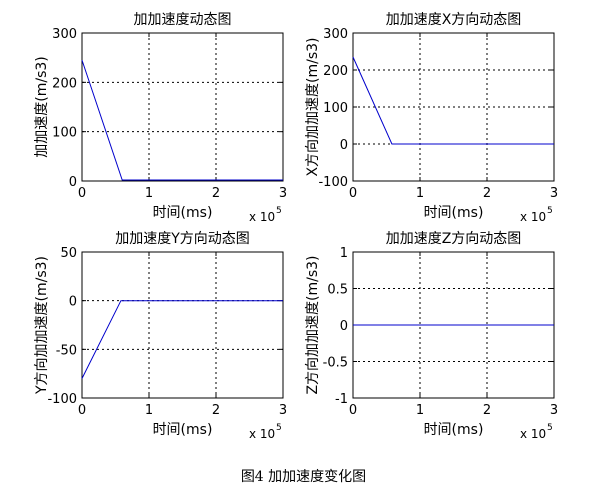 The image size is (607, 494). Describe the element at coordinates (337, 290) in the screenshot. I see `y-tick-label: 0.5` at that location.